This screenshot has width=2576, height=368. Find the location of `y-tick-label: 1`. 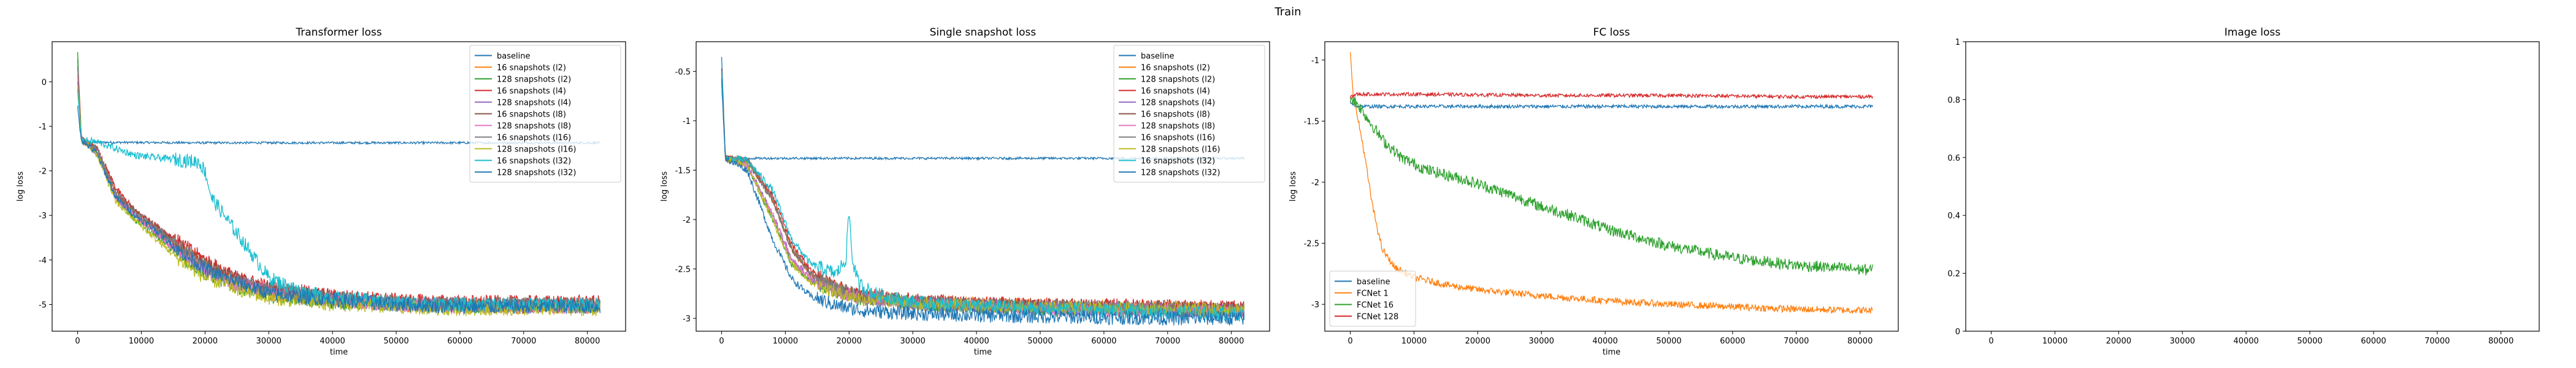

y-tick-label: 1 is located at coordinates (1957, 42).